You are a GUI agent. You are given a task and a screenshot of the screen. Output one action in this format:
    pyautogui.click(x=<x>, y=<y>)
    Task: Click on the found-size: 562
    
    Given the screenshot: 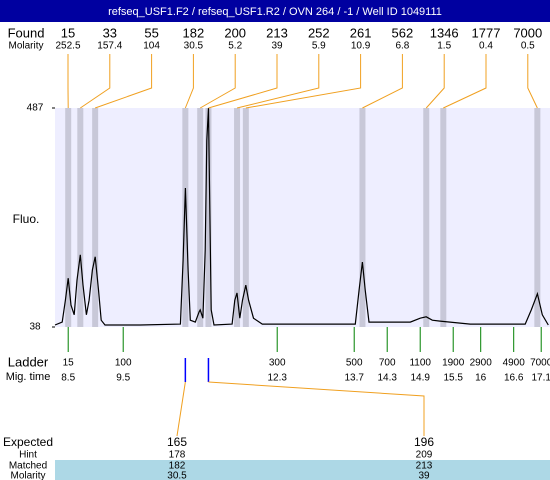 What is the action you would take?
    pyautogui.click(x=403, y=32)
    